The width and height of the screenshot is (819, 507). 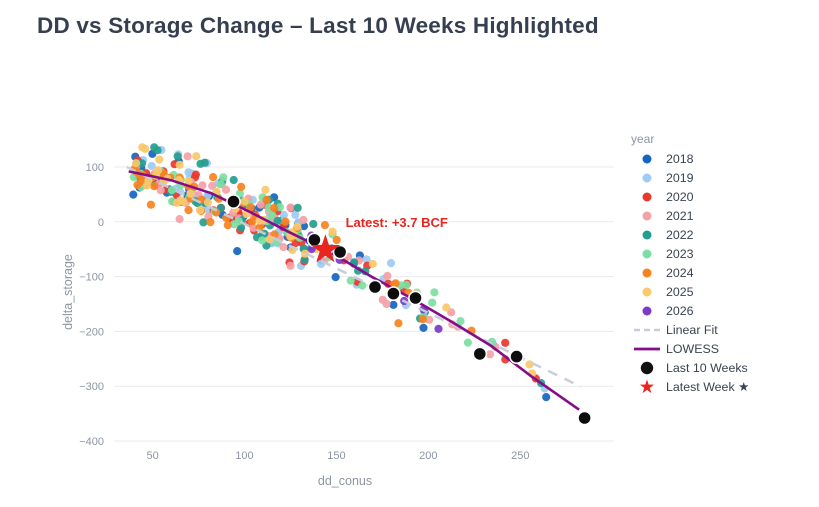 What do you see at coordinates (718, 196) in the screenshot?
I see `legend-item-2020: 2020` at bounding box center [718, 196].